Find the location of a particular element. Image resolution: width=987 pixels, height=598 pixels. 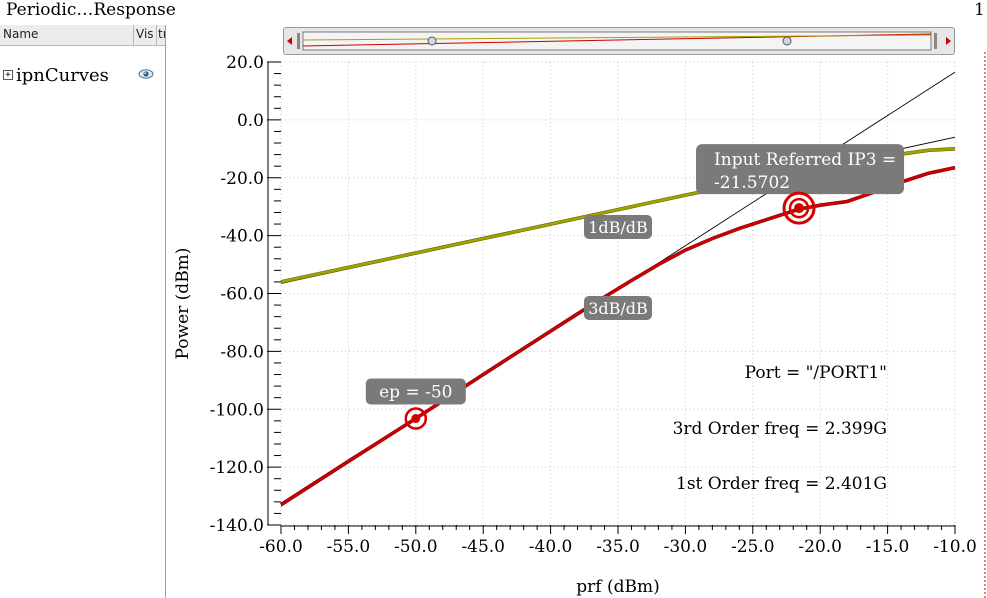

overview-series-first-order is located at coordinates (617, 37).